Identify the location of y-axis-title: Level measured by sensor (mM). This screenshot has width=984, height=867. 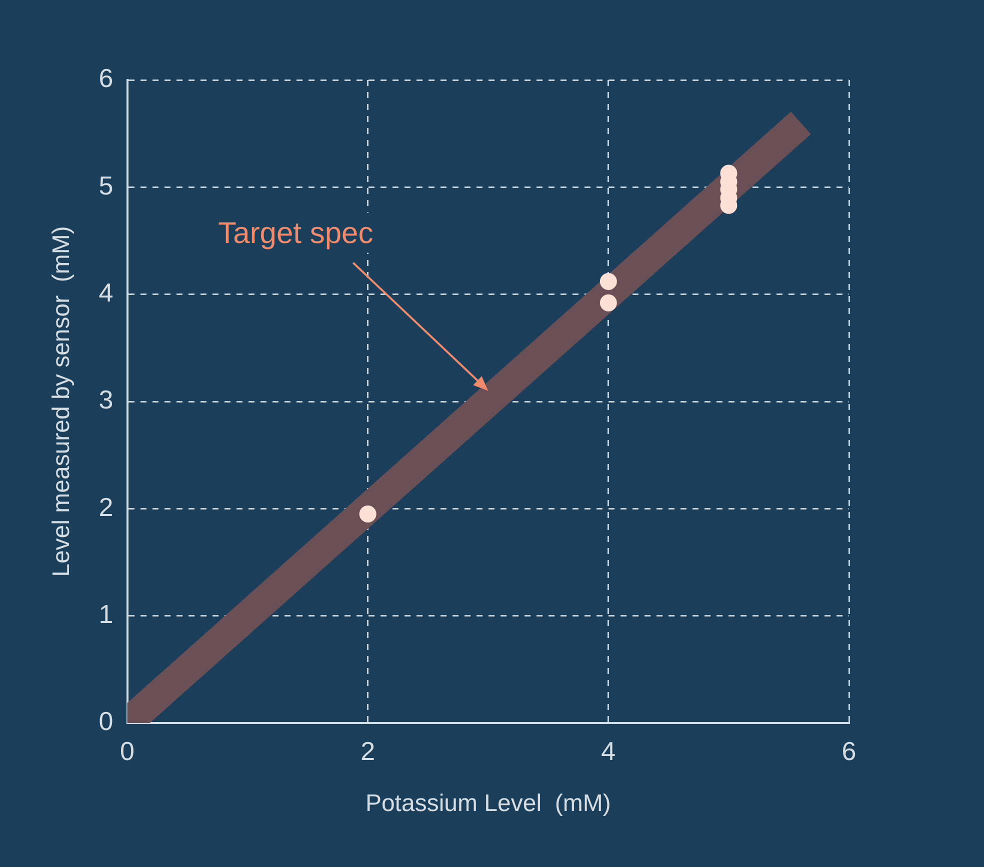
(62, 401).